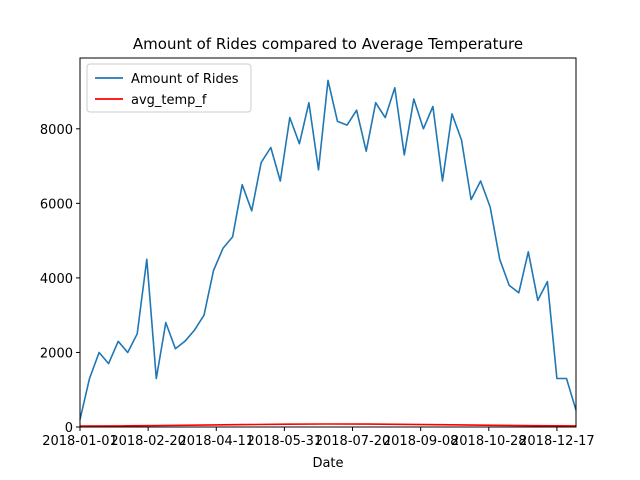  What do you see at coordinates (216, 441) in the screenshot?
I see `x-tick-label-2: 2018-04-11` at bounding box center [216, 441].